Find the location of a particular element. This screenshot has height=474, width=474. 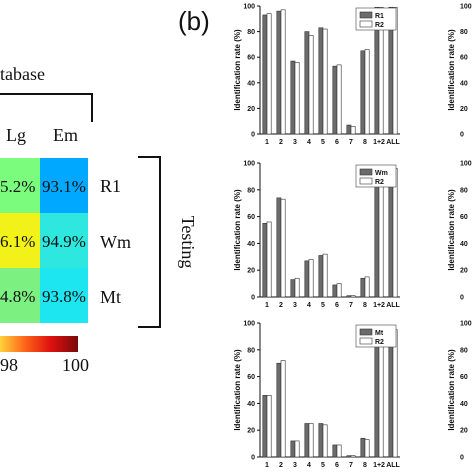

legend-entry: Mt is located at coordinates (379, 333).